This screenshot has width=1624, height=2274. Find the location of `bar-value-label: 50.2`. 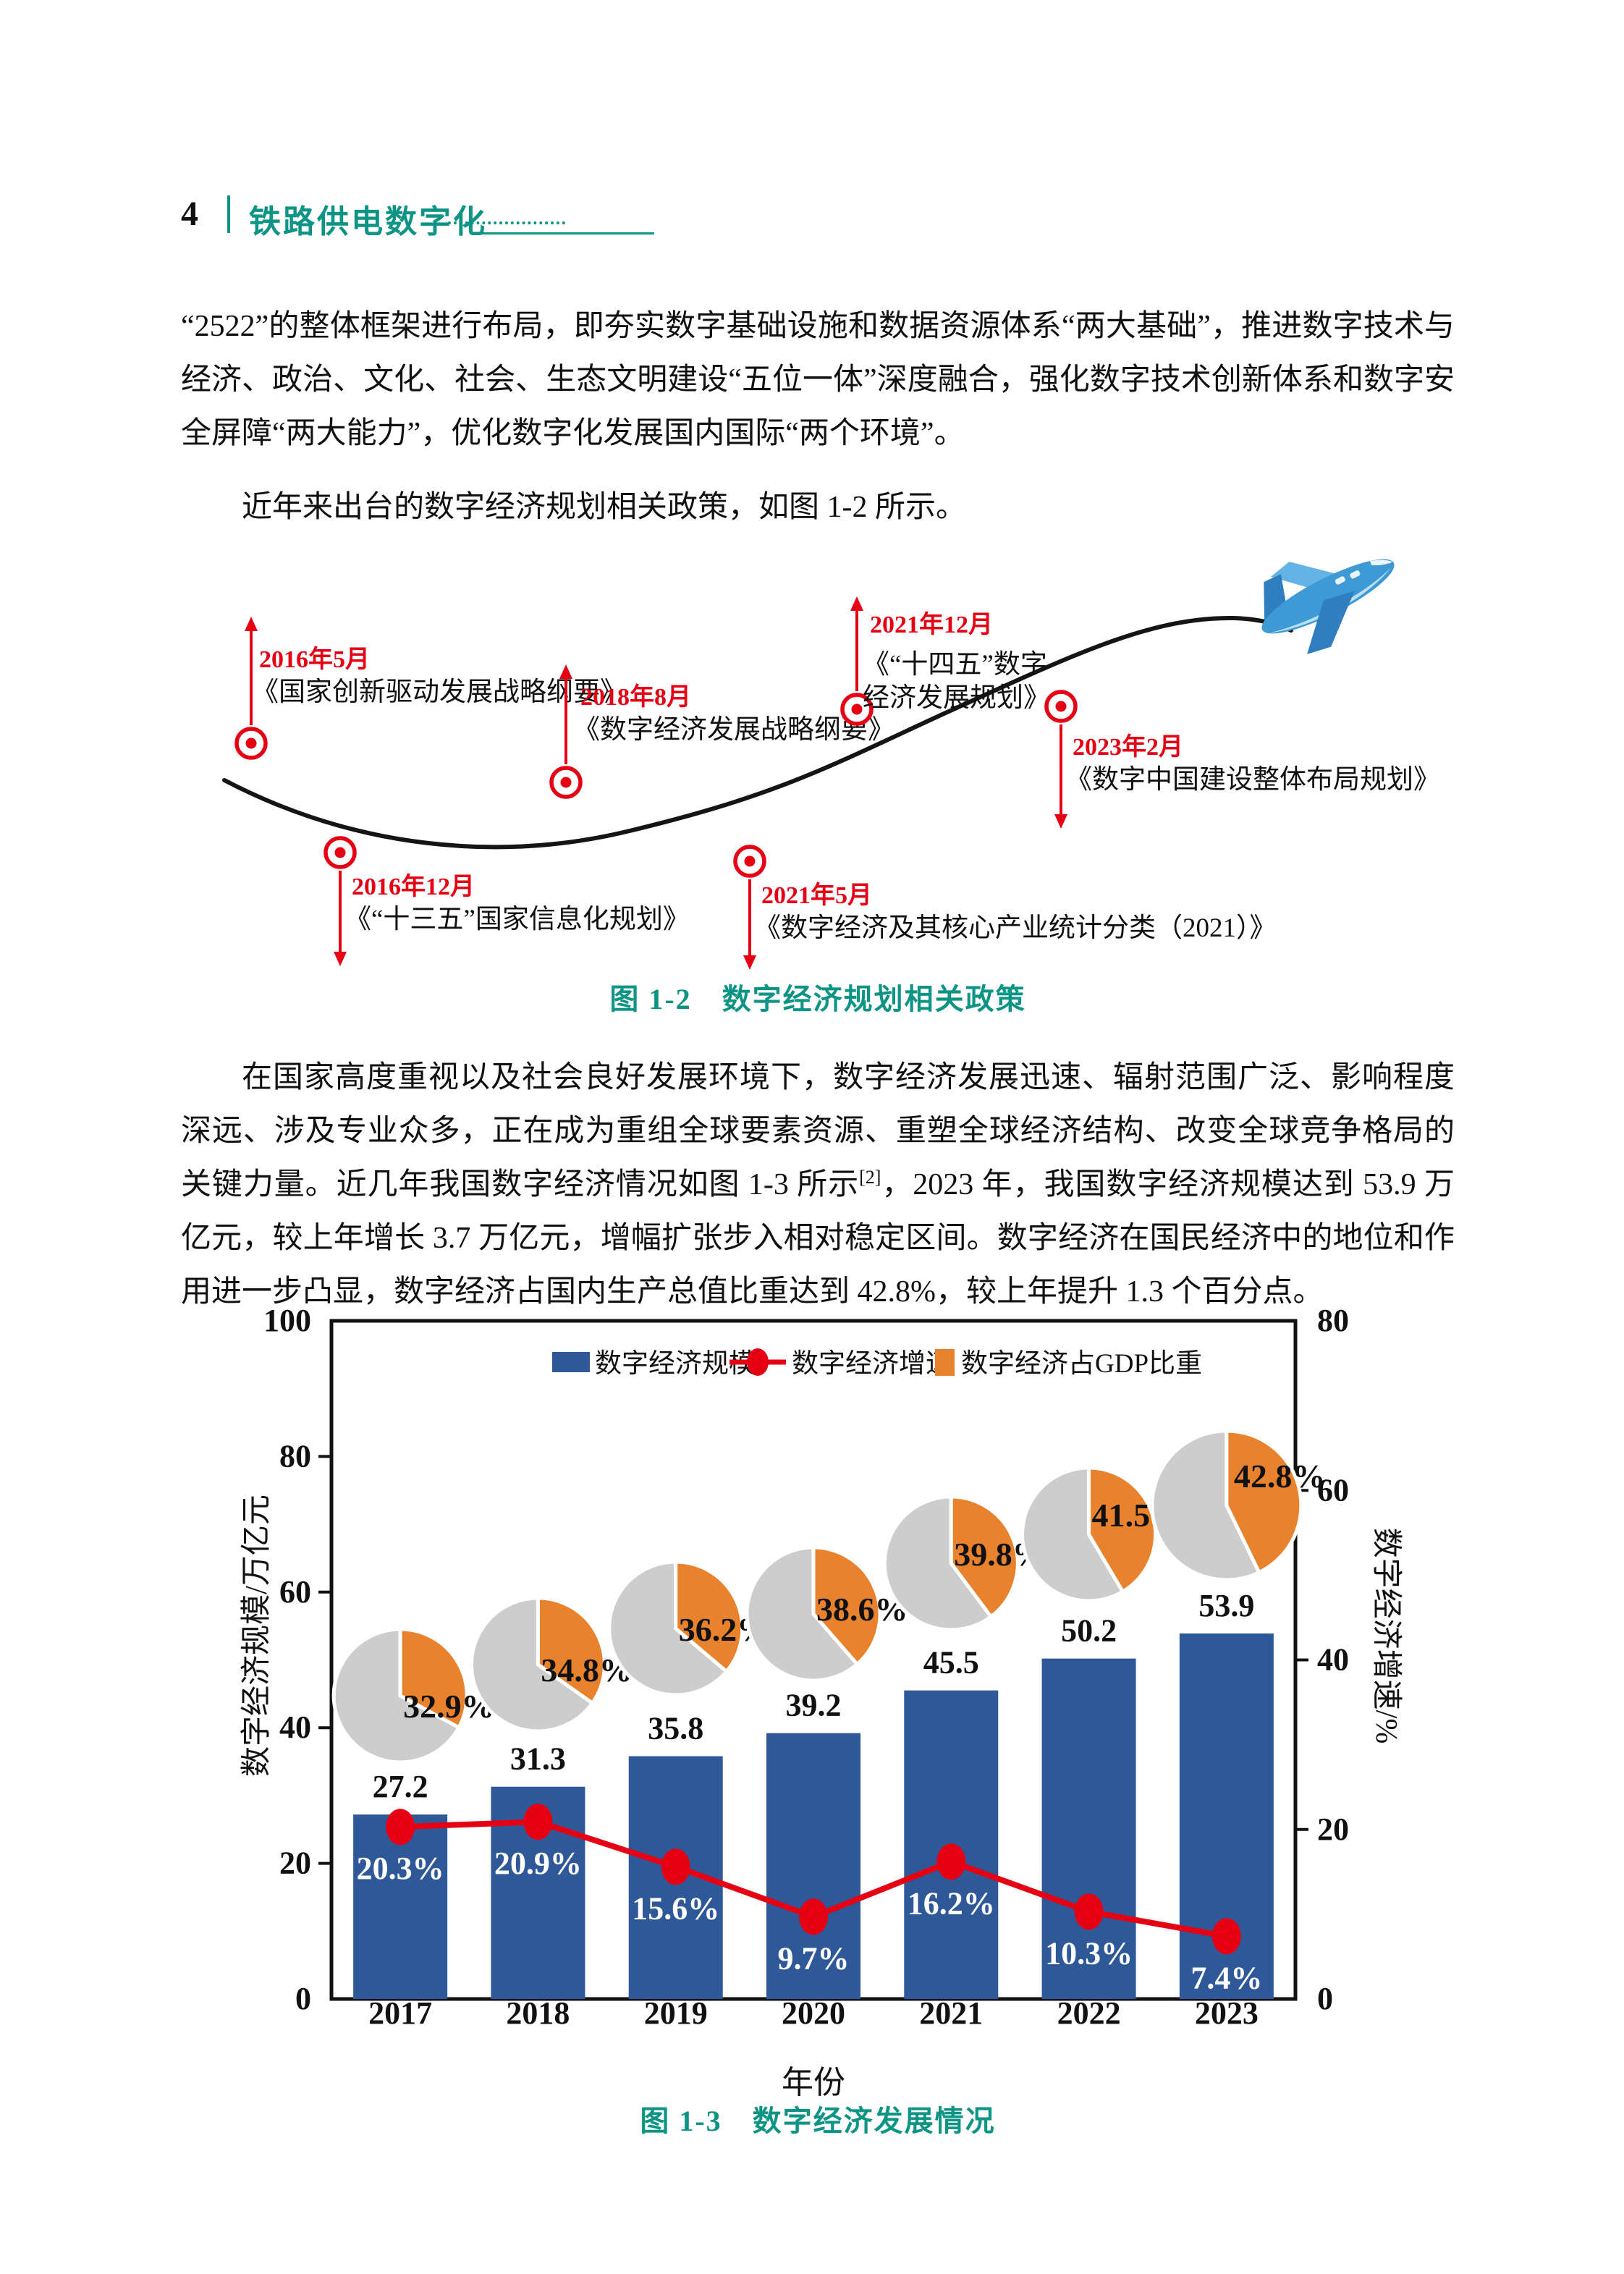

bar-value-label: 50.2 is located at coordinates (1089, 1631).